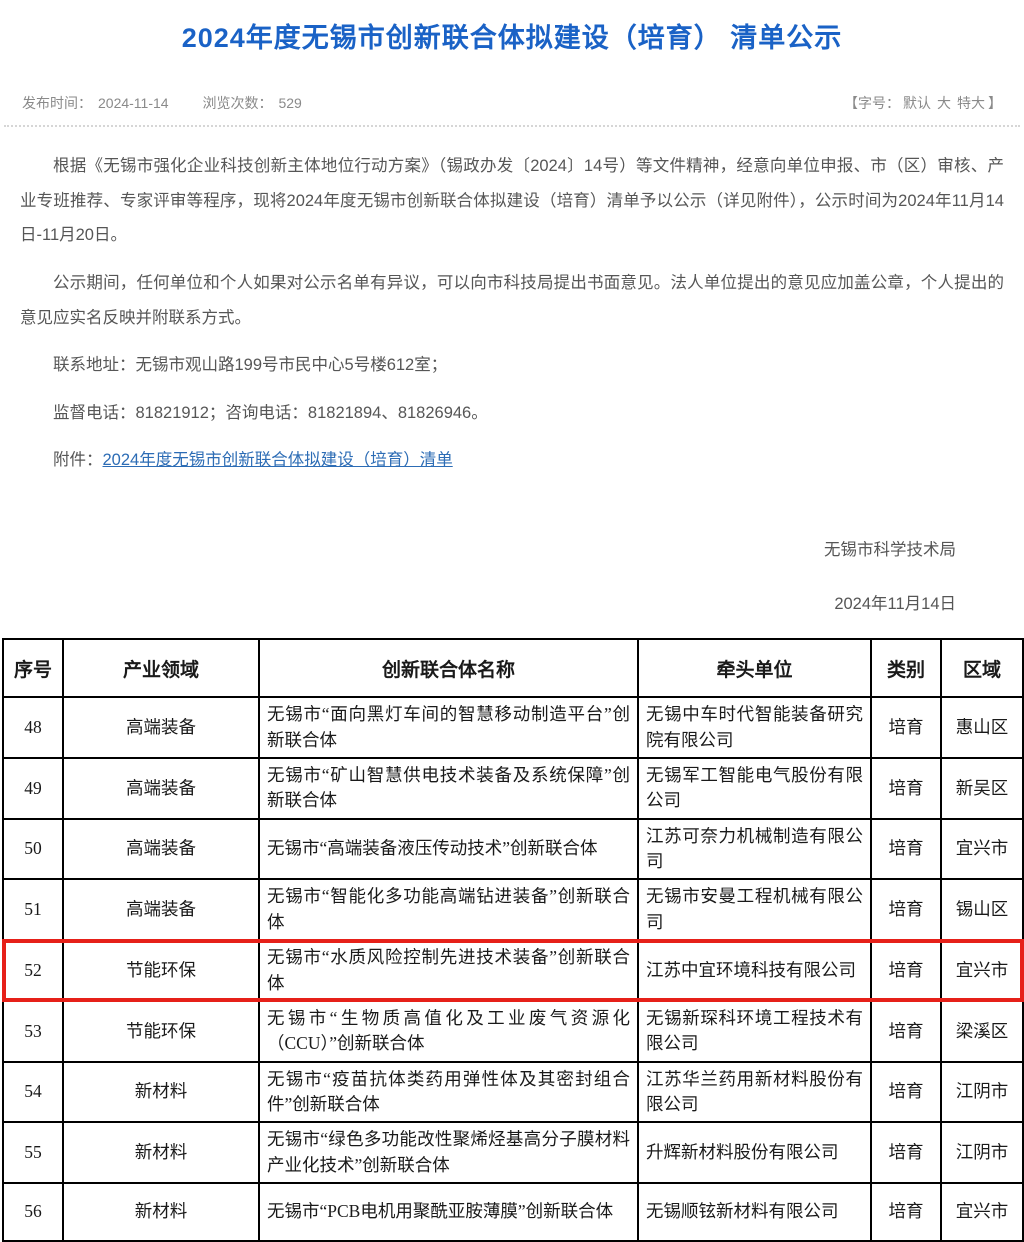  Describe the element at coordinates (982, 910) in the screenshot. I see `cell-region: 锡山区` at that location.